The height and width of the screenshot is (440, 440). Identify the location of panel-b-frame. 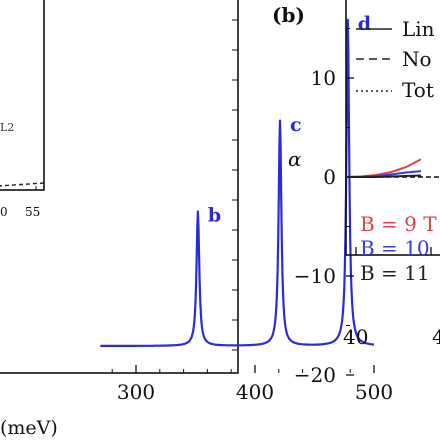
(392, 128).